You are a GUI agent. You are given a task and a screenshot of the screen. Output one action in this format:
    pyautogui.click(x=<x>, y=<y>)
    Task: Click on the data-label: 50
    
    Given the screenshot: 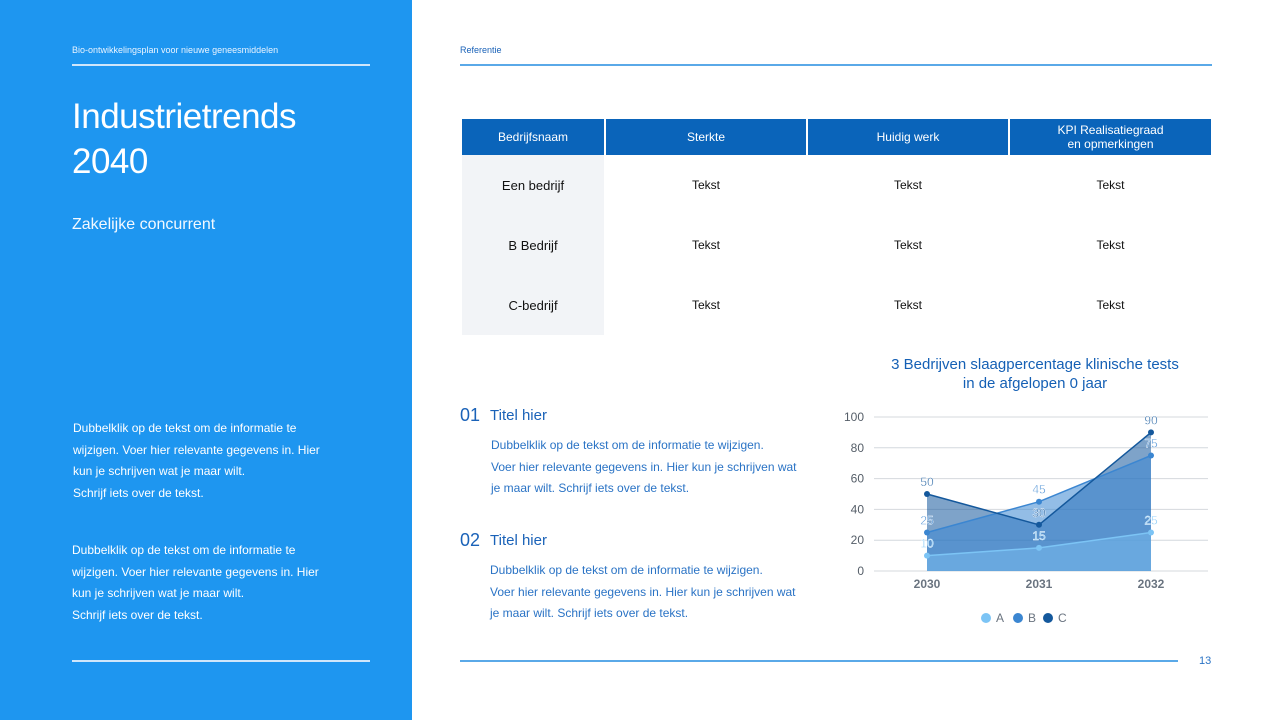 What is the action you would take?
    pyautogui.click(x=927, y=482)
    